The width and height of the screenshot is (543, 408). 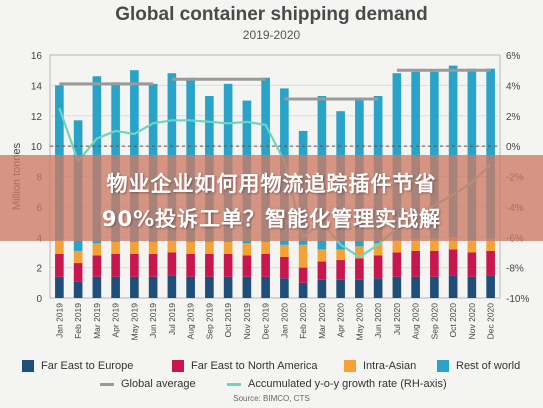 What do you see at coordinates (209, 321) in the screenshot?
I see `x-tick-label: Sep 2019` at bounding box center [209, 321].